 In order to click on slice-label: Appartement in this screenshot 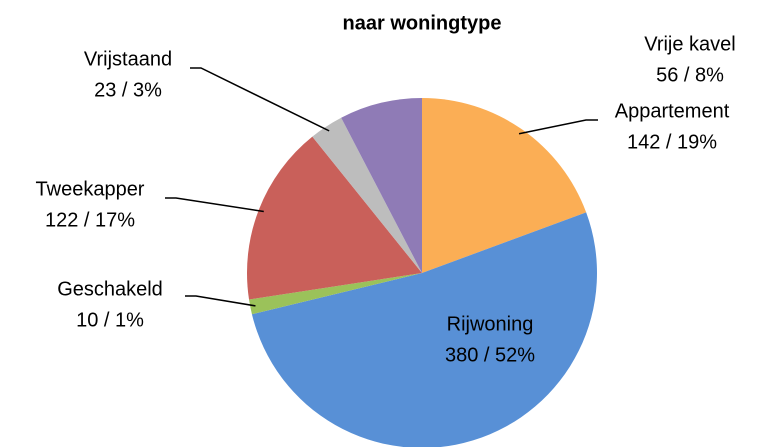, I will do `click(672, 111)`.